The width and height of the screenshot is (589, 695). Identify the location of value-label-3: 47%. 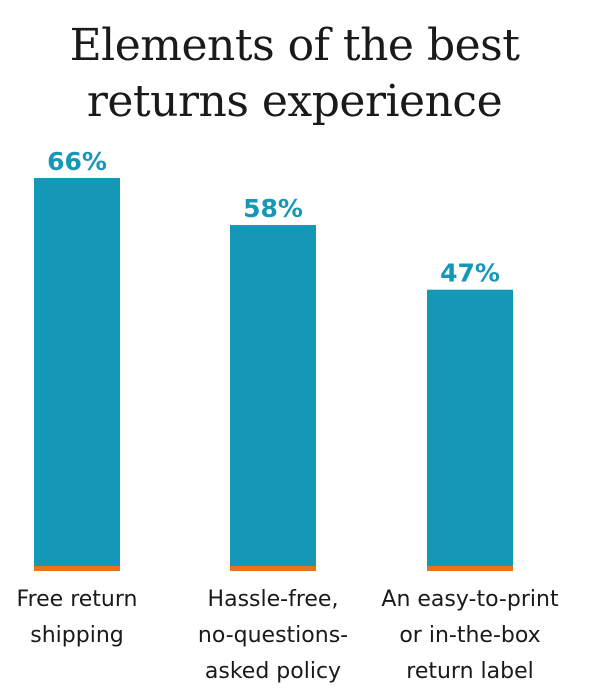
(470, 273).